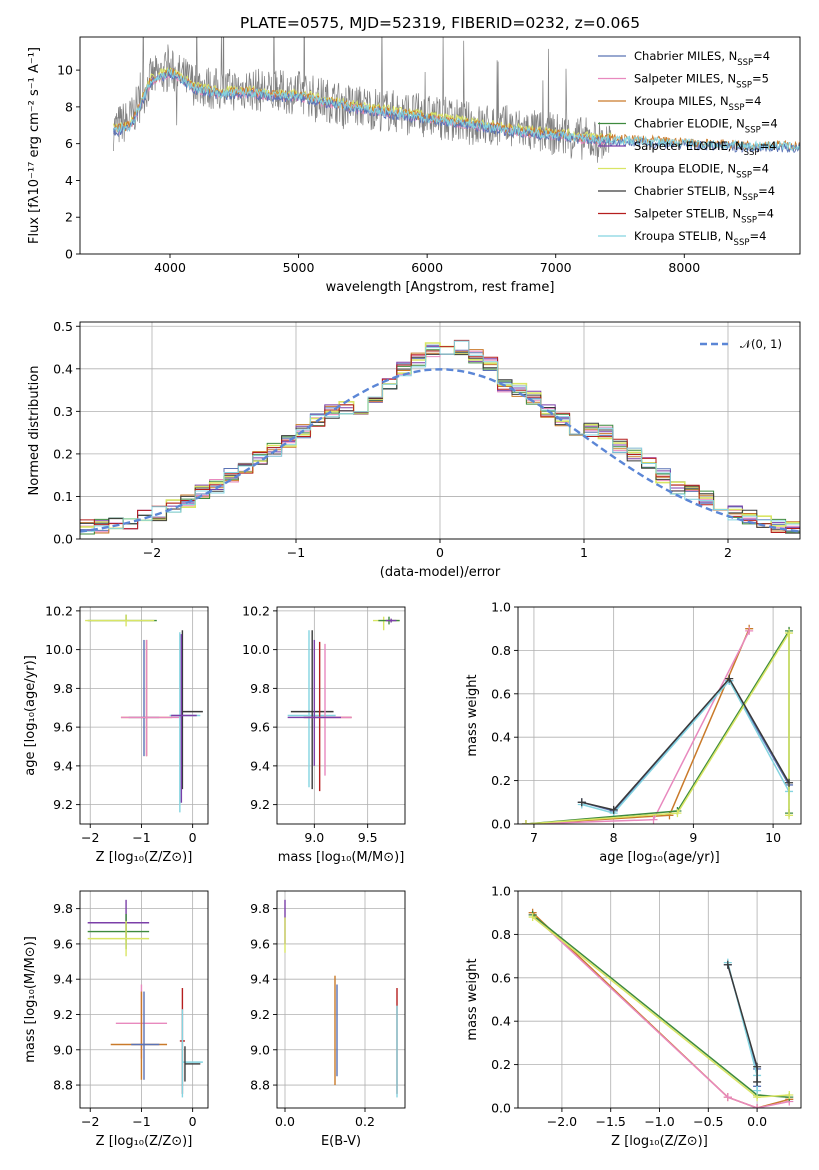 The height and width of the screenshot is (1170, 819). Describe the element at coordinates (314, 837) in the screenshot. I see `x-tick-label: 9.0` at that location.